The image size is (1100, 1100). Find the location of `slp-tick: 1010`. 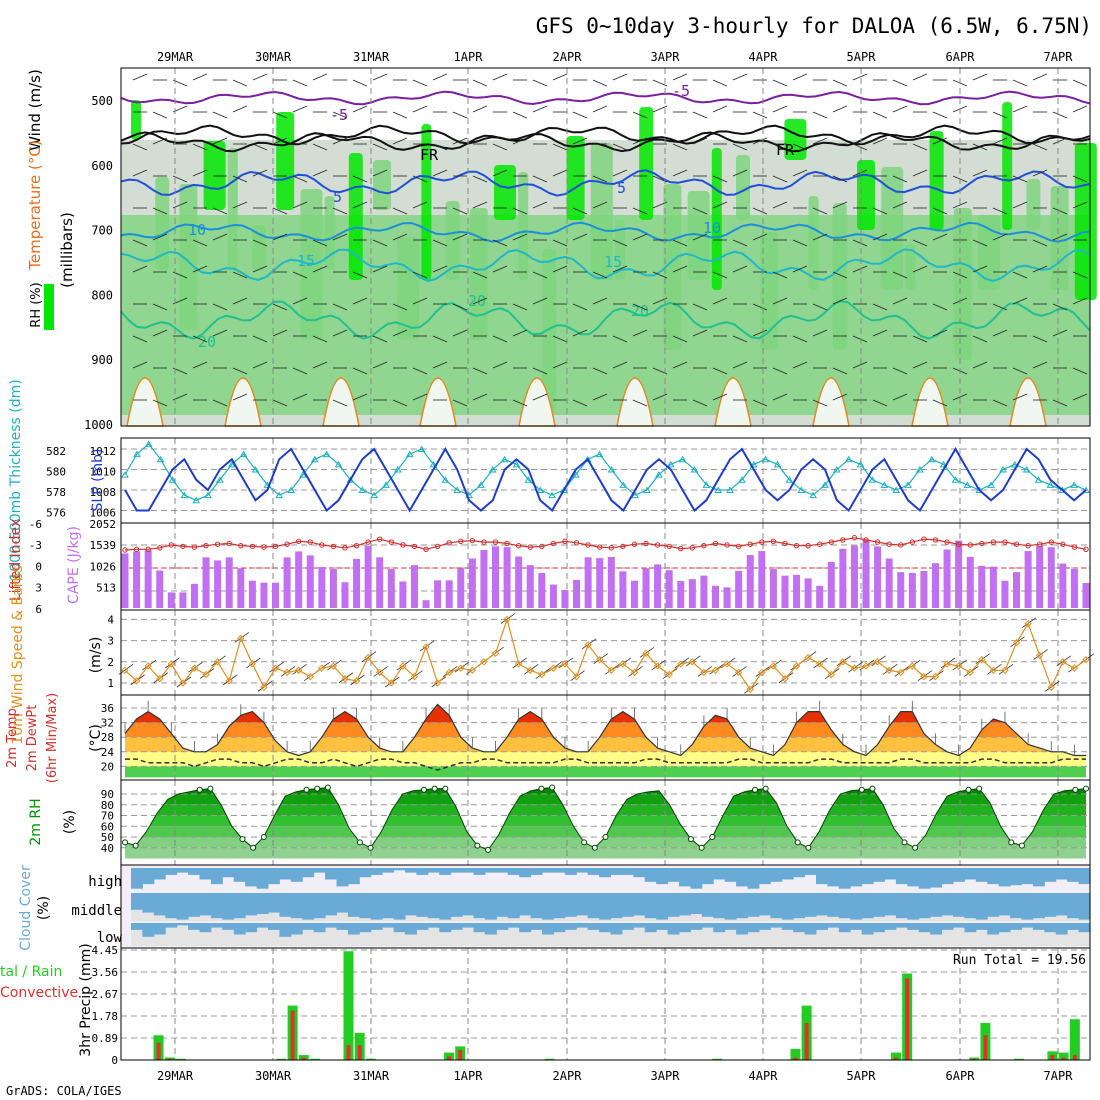

slp-tick: 1010 is located at coordinates (103, 472).